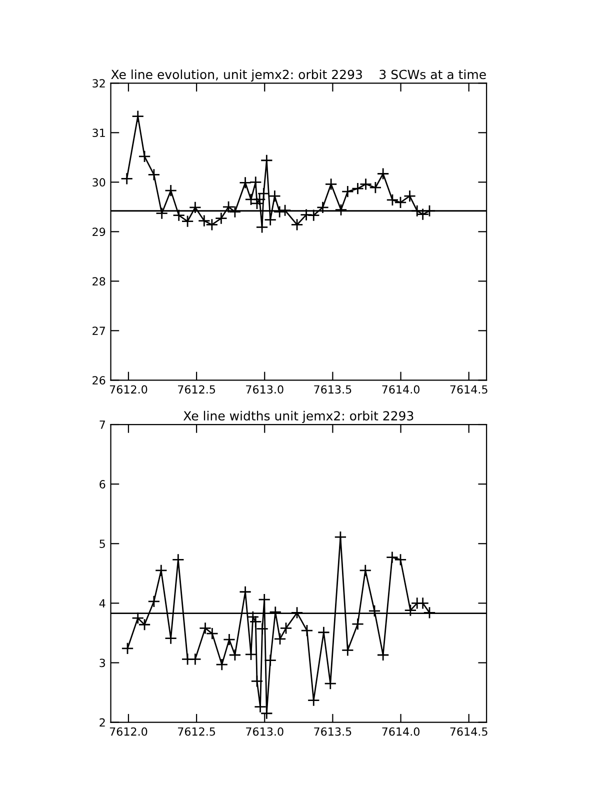 Image resolution: width=612 pixels, height=792 pixels. I want to click on chart-title: Xe line widths unit jemx2: orbit 2293, so click(298, 416).